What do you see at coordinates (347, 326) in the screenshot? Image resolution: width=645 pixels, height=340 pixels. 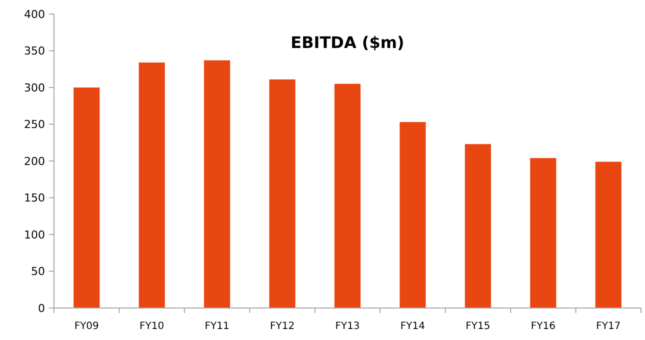 I see `x-tick-label: FY13` at bounding box center [347, 326].